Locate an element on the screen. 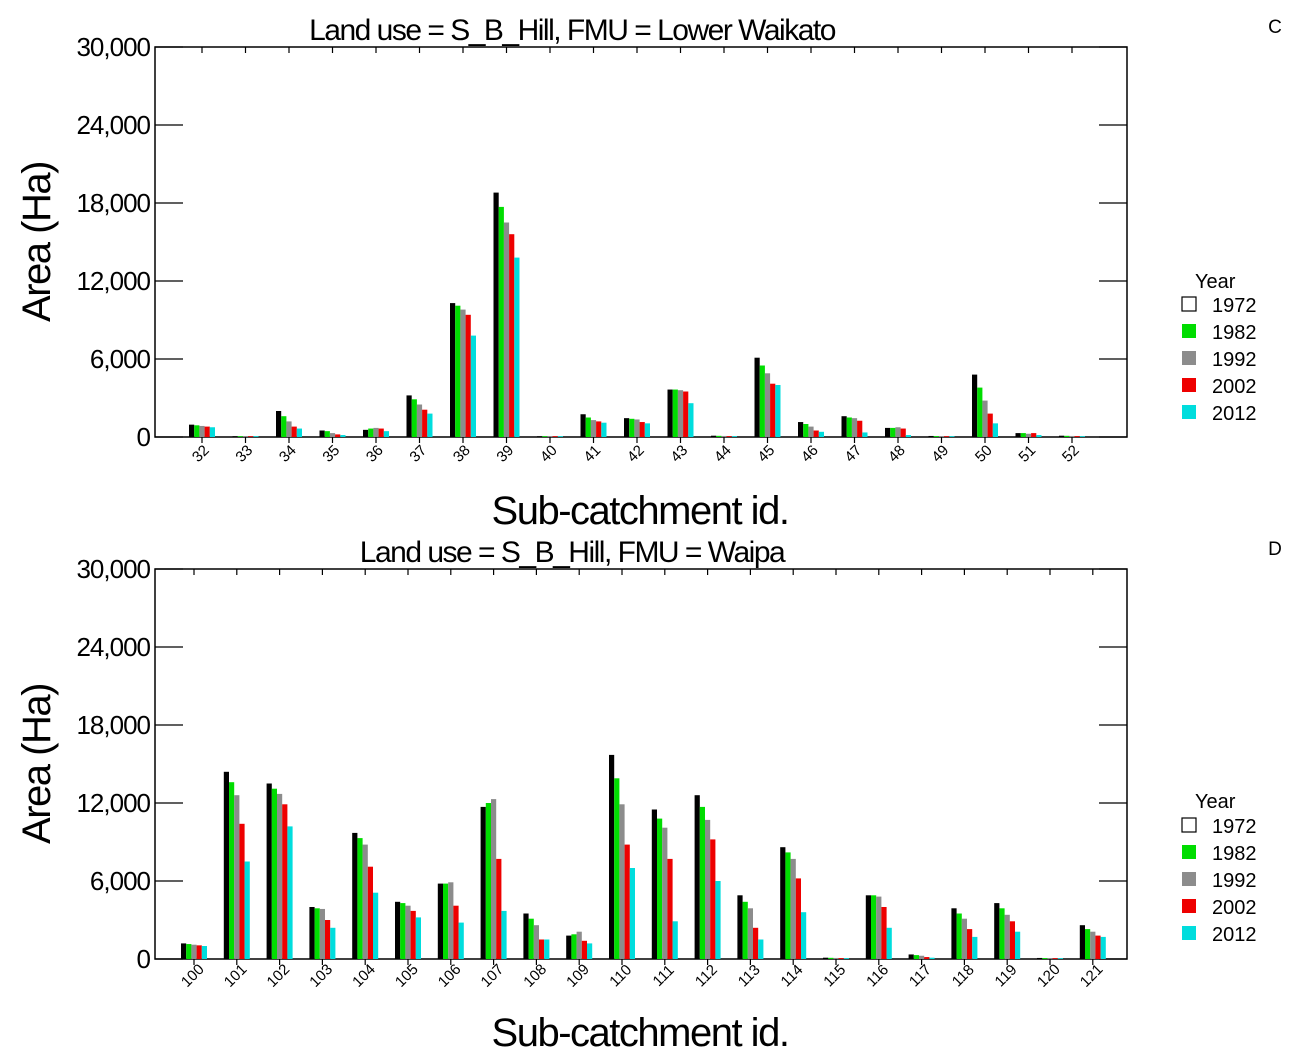 The width and height of the screenshot is (1295, 1057). bar-41-1972 is located at coordinates (583, 425).